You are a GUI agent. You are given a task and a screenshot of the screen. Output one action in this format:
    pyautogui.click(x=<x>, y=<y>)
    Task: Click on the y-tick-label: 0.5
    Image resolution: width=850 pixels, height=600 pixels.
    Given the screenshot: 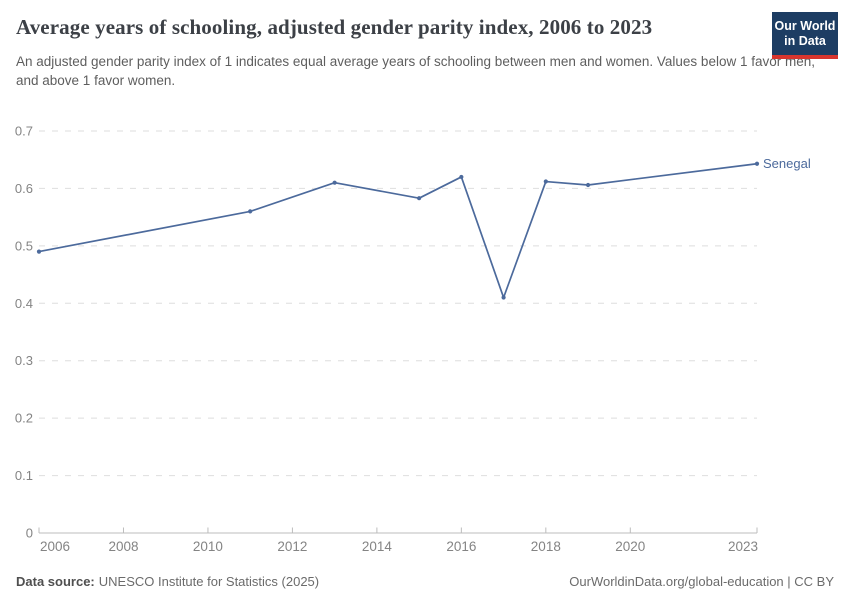 What is the action you would take?
    pyautogui.click(x=24, y=245)
    